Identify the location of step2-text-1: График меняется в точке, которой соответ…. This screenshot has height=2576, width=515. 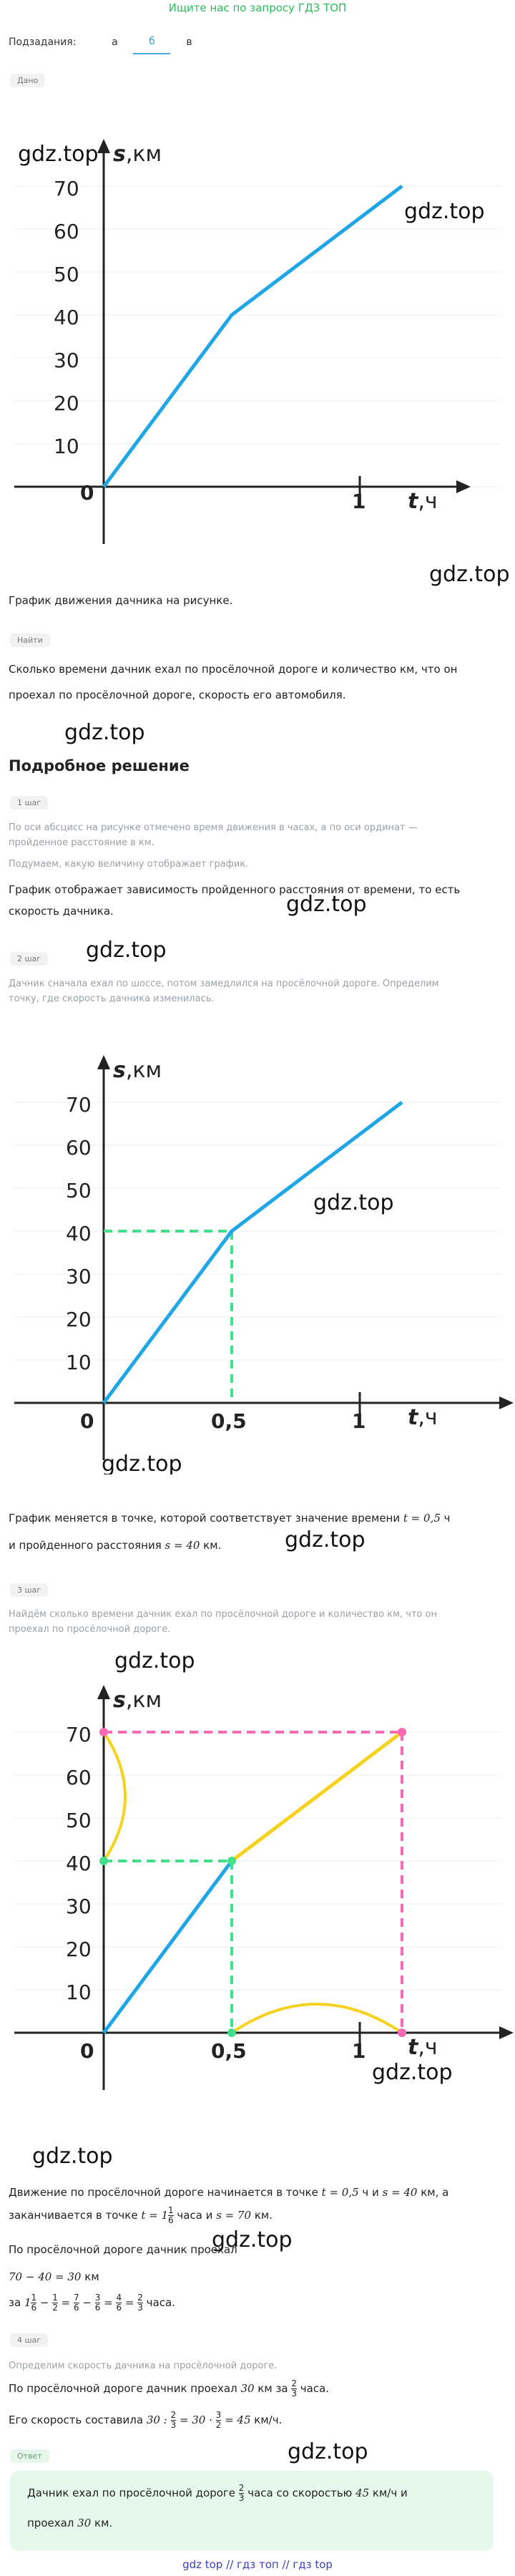
(230, 1518).